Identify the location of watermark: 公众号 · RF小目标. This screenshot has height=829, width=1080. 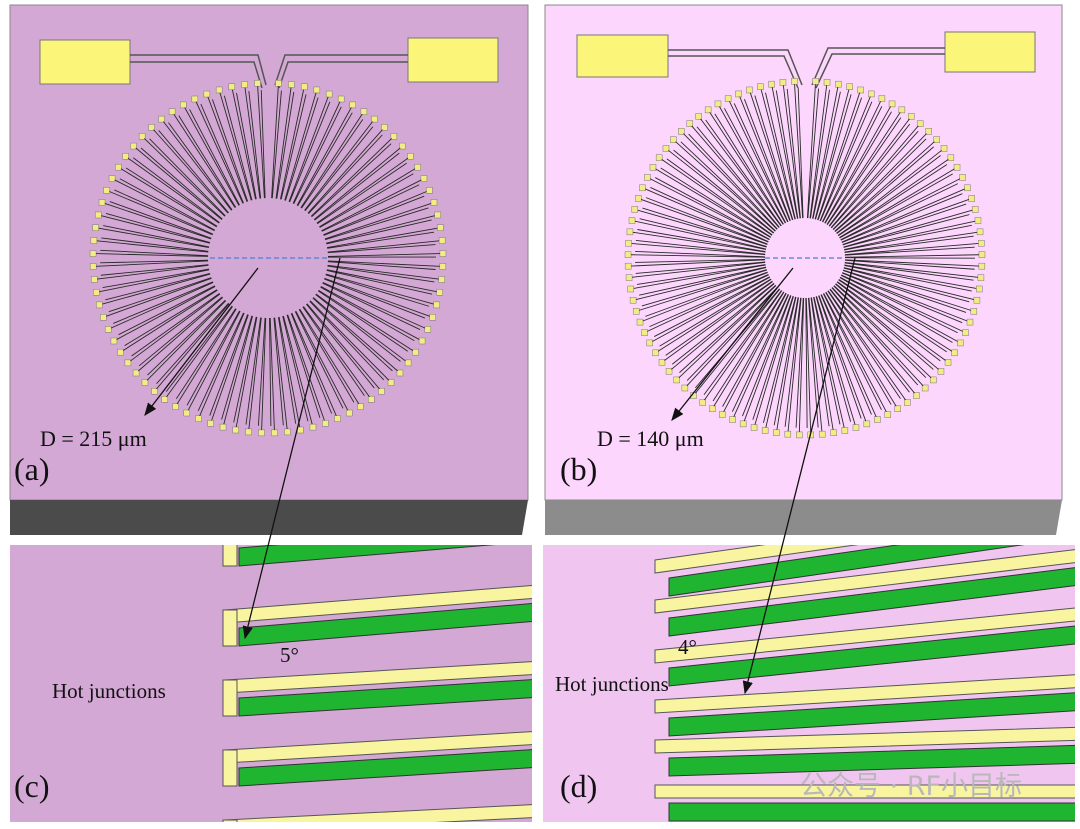
(911, 786).